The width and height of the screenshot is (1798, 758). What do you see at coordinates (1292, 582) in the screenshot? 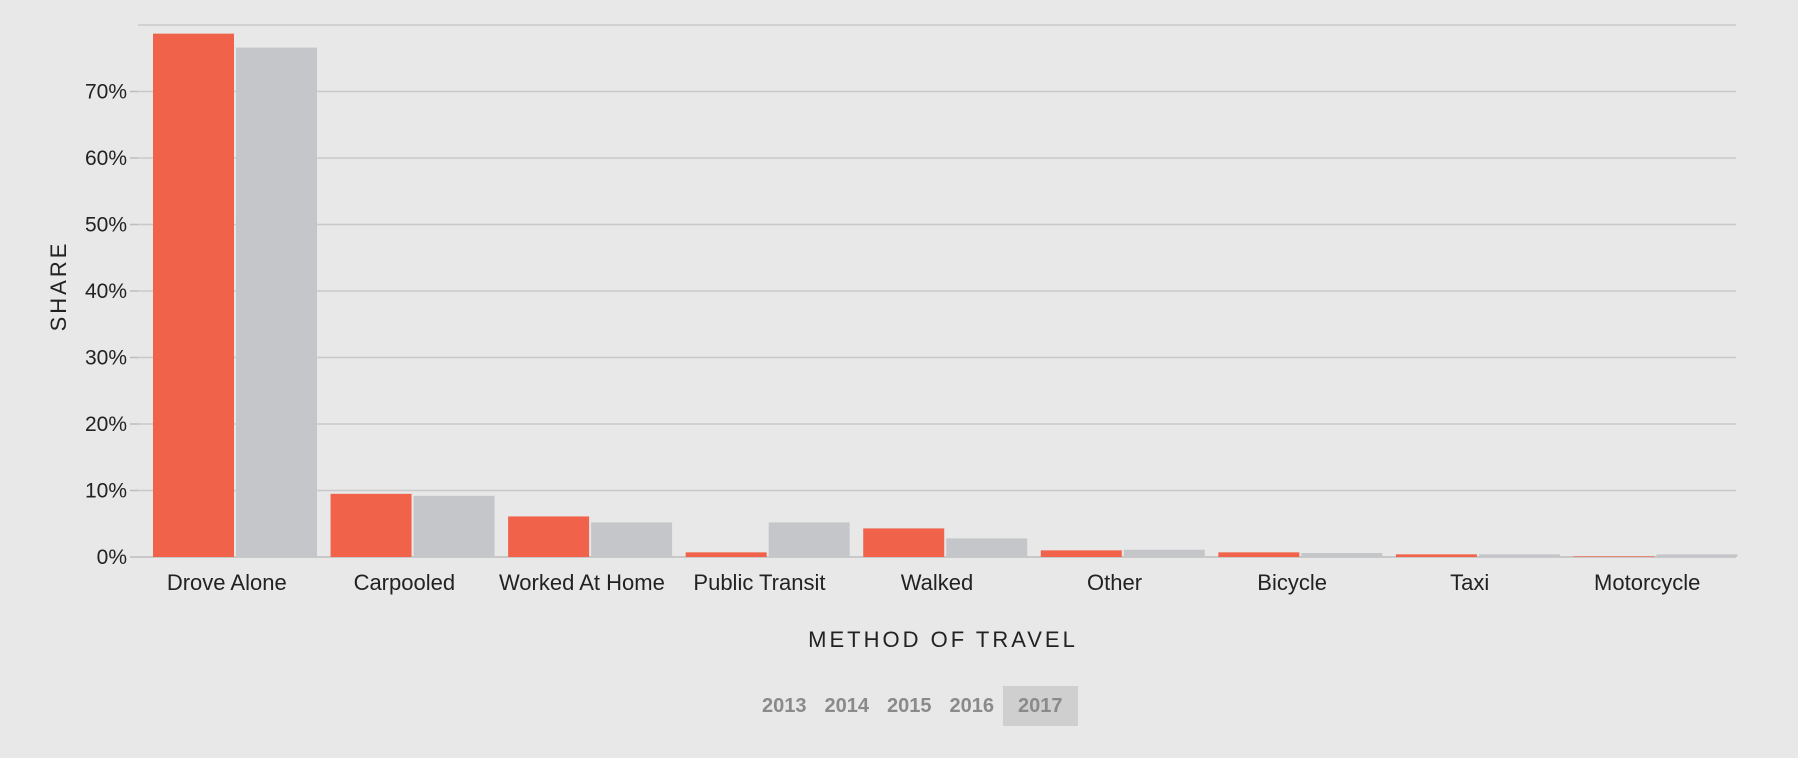
I see `x-category-label: Bicycle` at bounding box center [1292, 582].